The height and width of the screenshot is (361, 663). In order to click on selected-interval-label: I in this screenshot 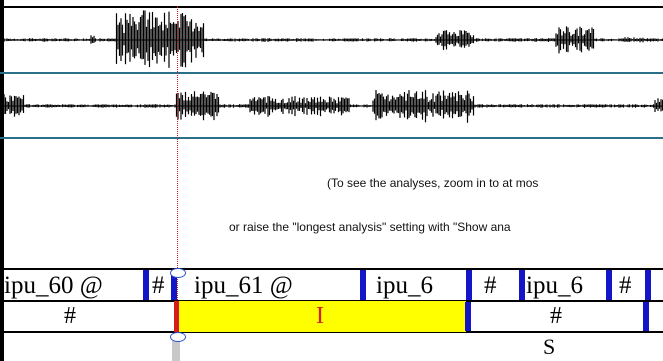, I will do `click(320, 316)`.